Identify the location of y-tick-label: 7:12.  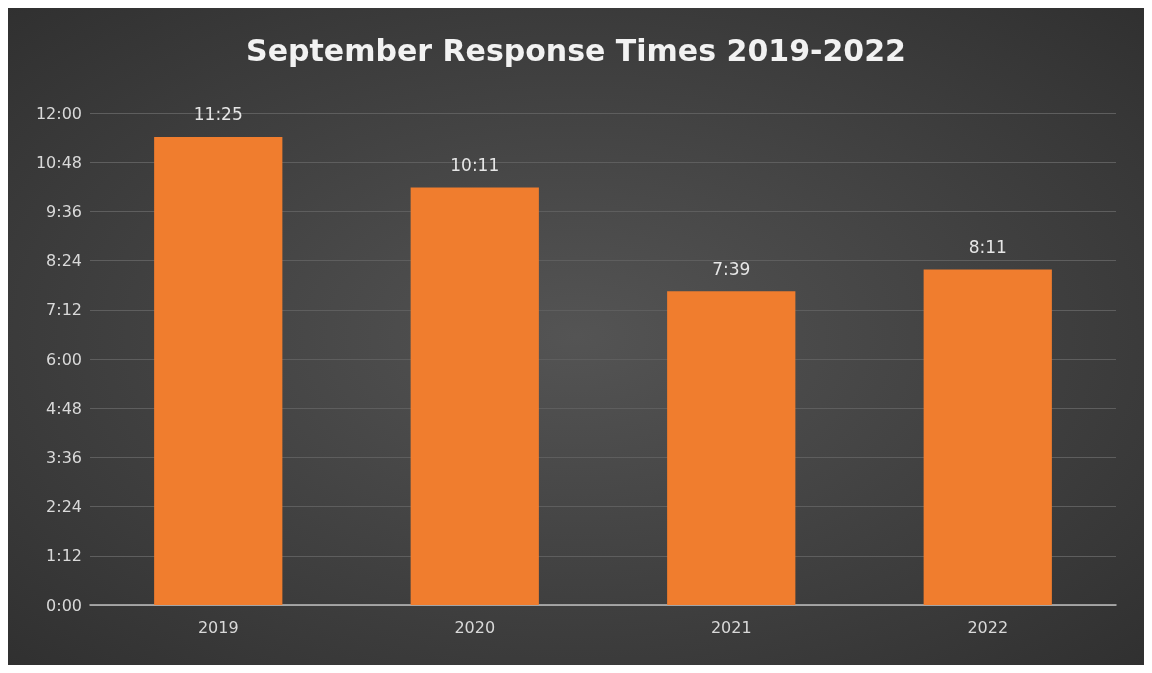
(64, 310).